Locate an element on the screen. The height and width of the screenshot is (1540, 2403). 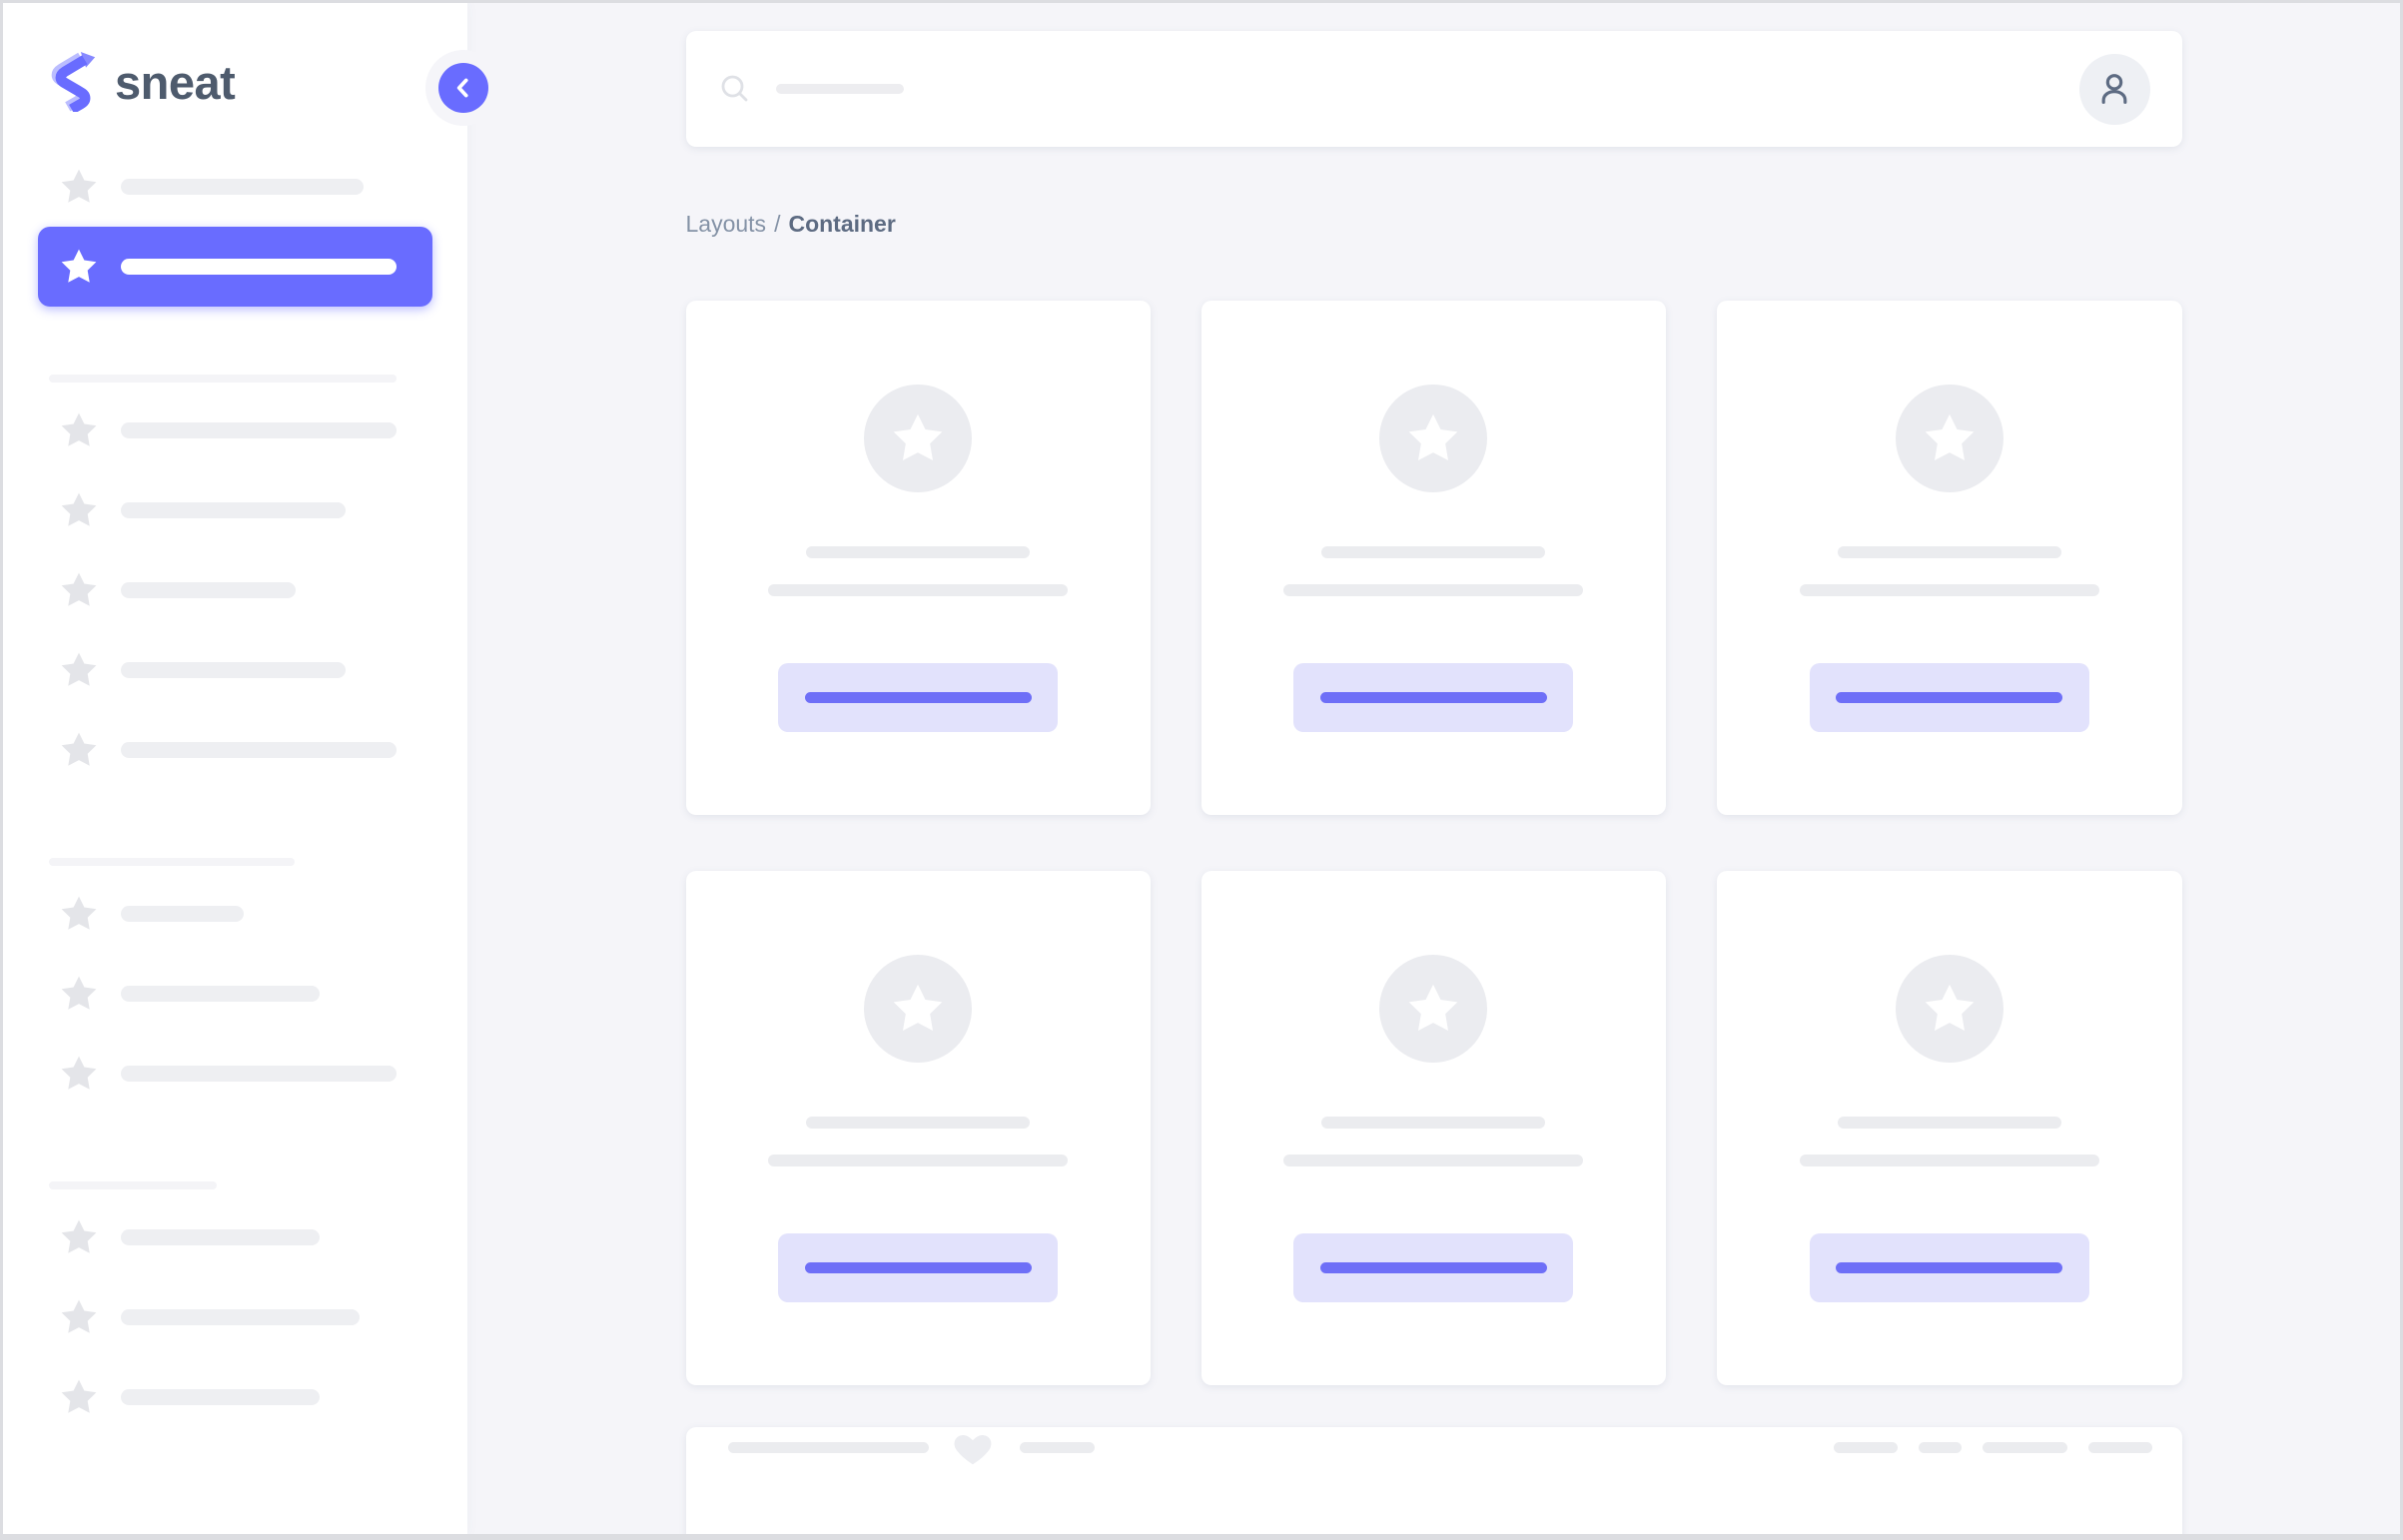
breadcrumb: Layouts / Container is located at coordinates (1434, 224).